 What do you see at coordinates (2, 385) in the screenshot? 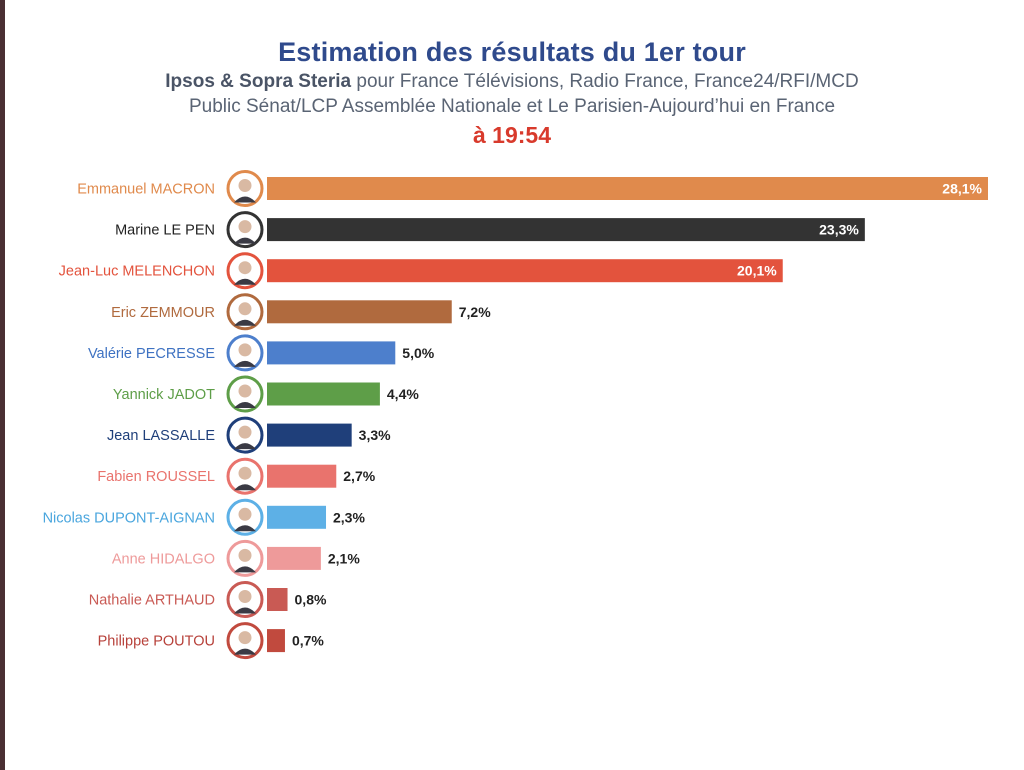
I see `left-edge-border` at bounding box center [2, 385].